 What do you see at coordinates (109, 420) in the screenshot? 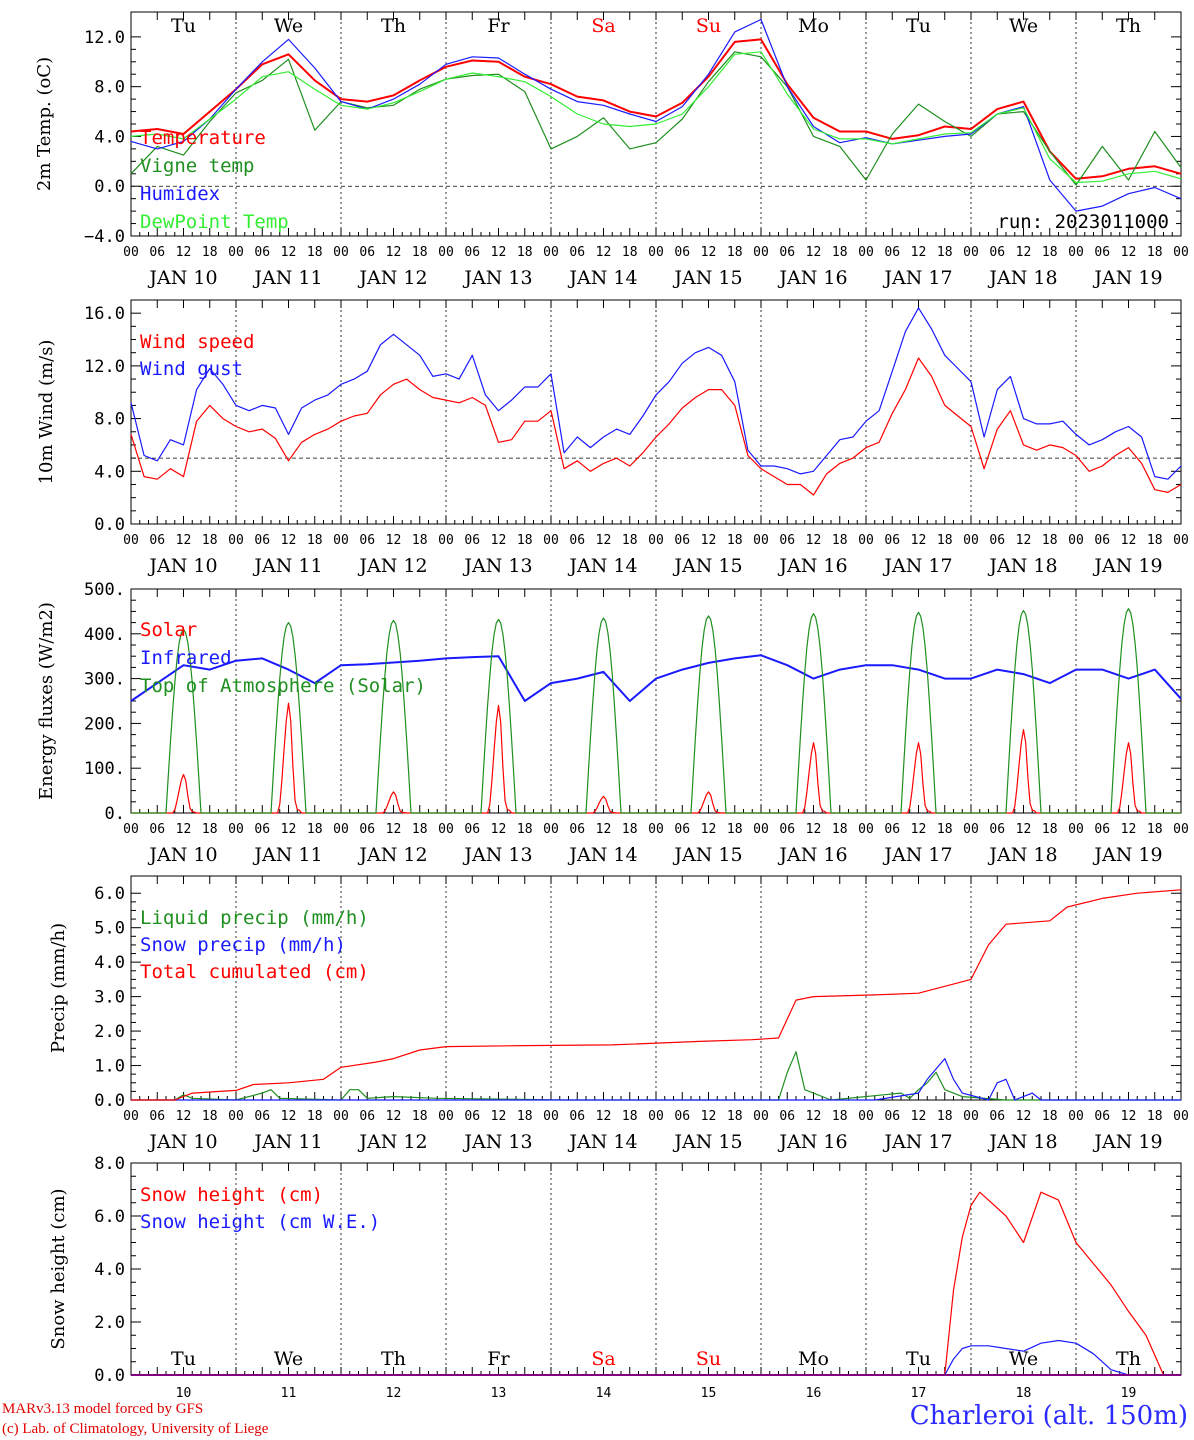
I see `y-tick-label: 8.0` at bounding box center [109, 420].